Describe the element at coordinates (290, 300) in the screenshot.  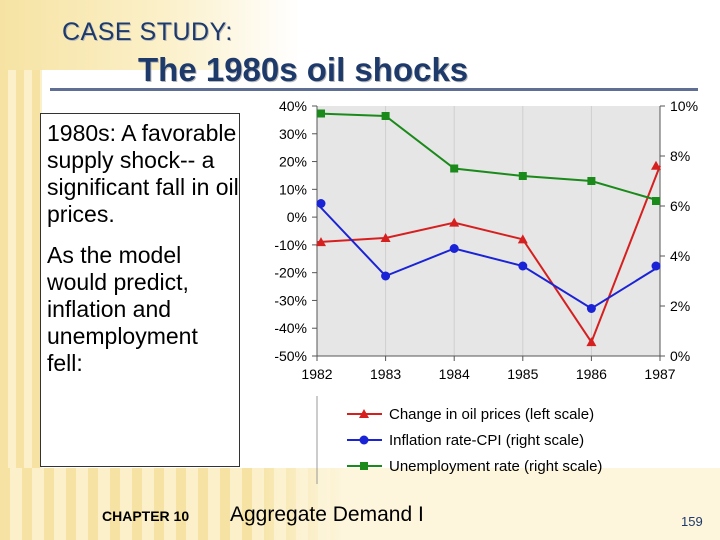
I see `left-axis-tick-label: -30%` at that location.